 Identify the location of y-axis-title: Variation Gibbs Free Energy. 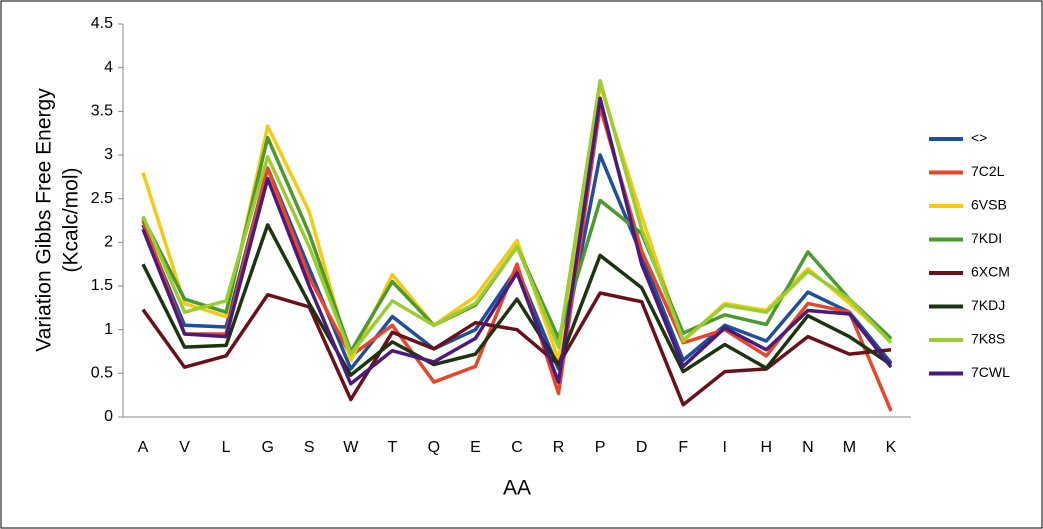
(44, 220).